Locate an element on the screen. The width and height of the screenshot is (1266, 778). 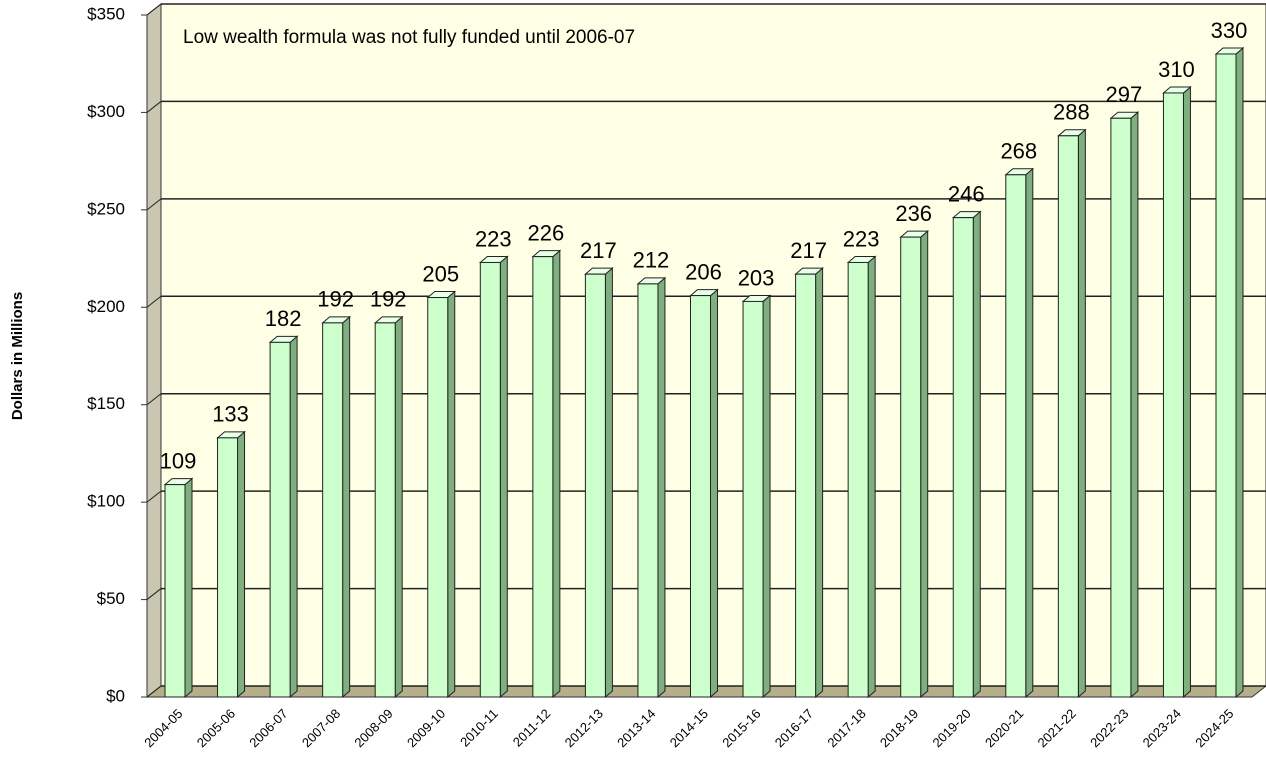
y-tick-label: $250 is located at coordinates (106, 208).